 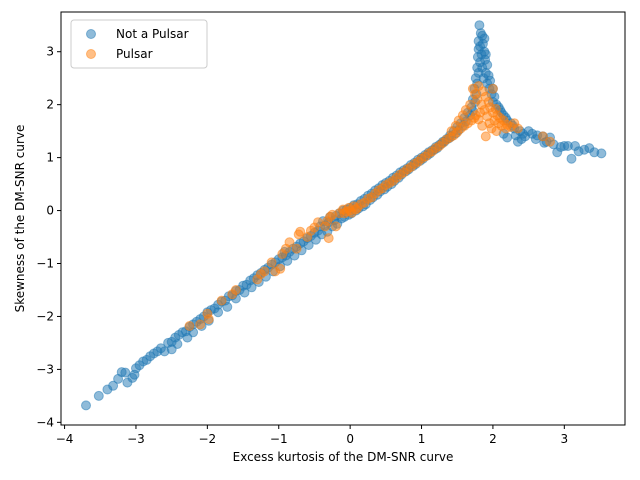 What do you see at coordinates (50, 158) in the screenshot?
I see `y-tick-label: 1` at bounding box center [50, 158].